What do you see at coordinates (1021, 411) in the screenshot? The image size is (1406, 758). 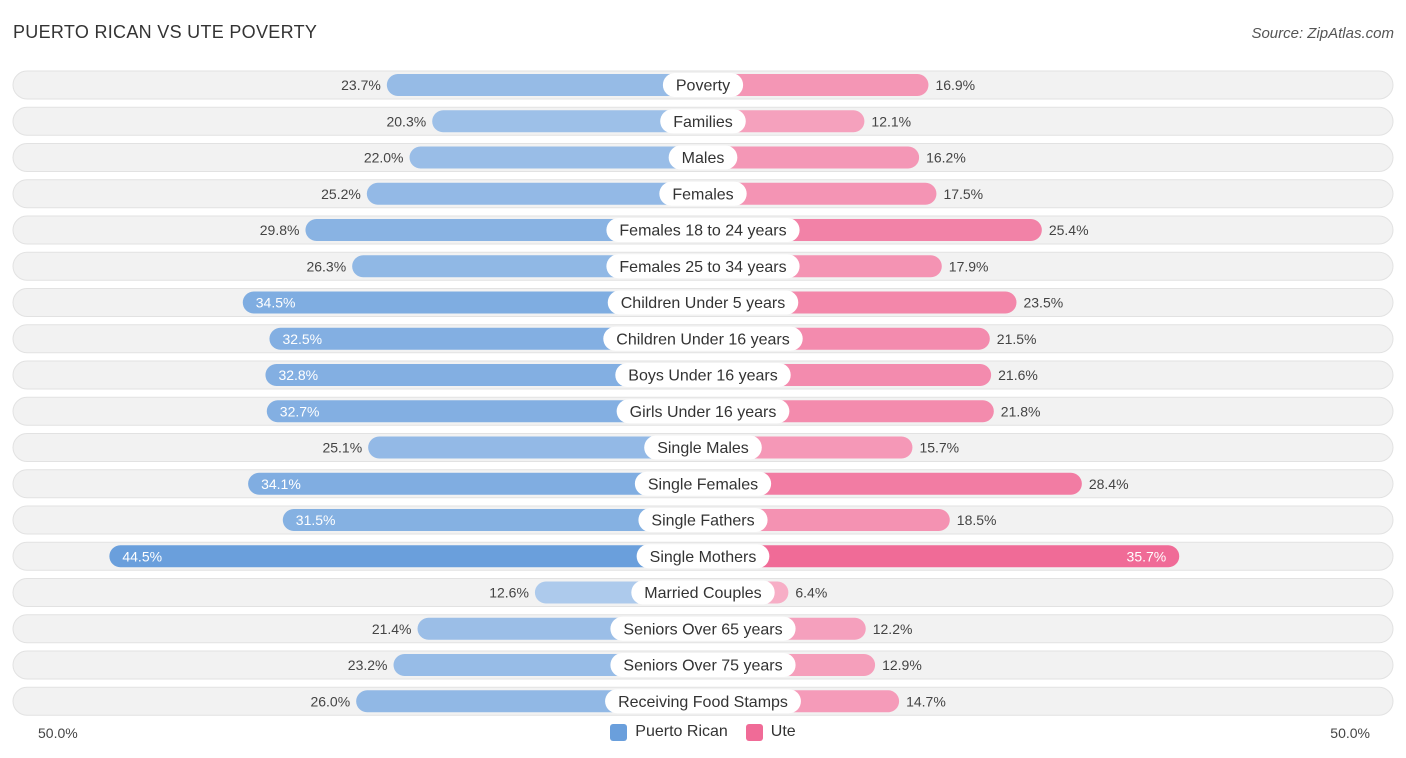 I see `value-label-ute-girls-under-16-years: 21.8%` at bounding box center [1021, 411].